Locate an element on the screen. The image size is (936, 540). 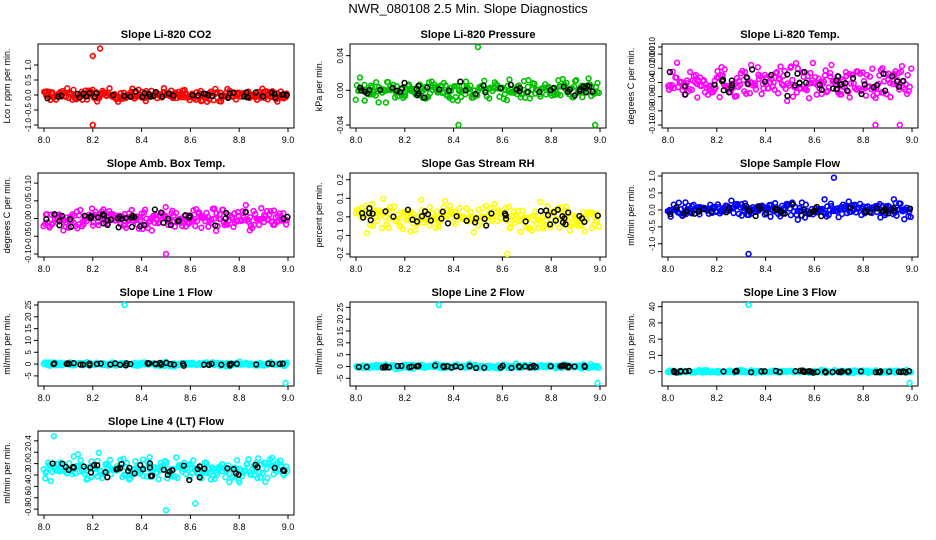
x-tick-label: 9.0 is located at coordinates (600, 398).